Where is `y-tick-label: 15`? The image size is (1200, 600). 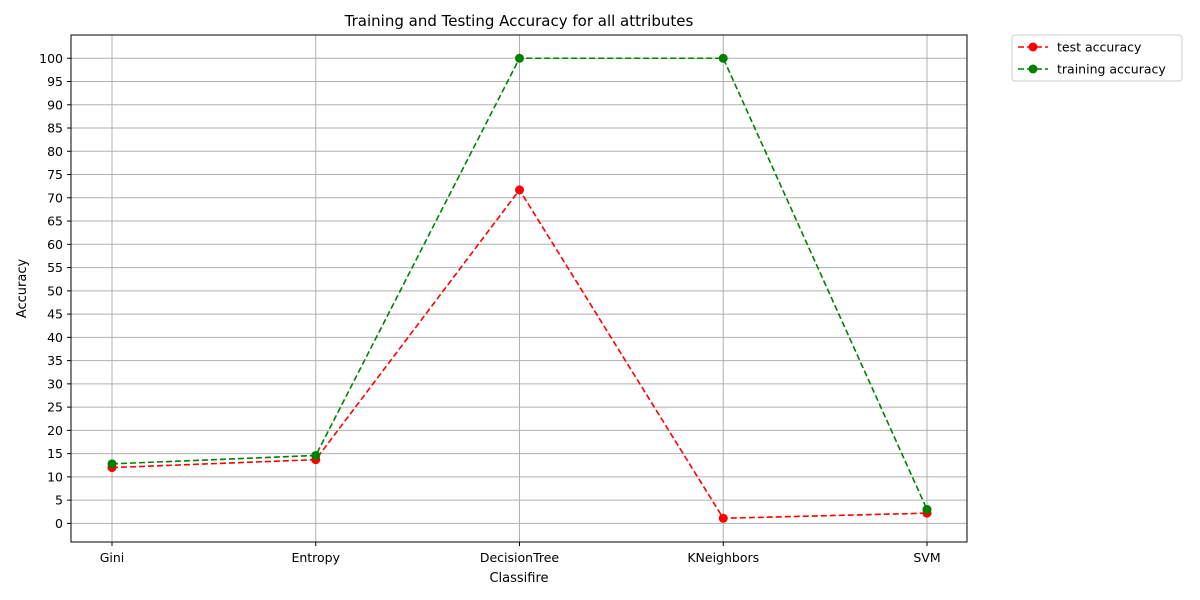 y-tick-label: 15 is located at coordinates (55, 453).